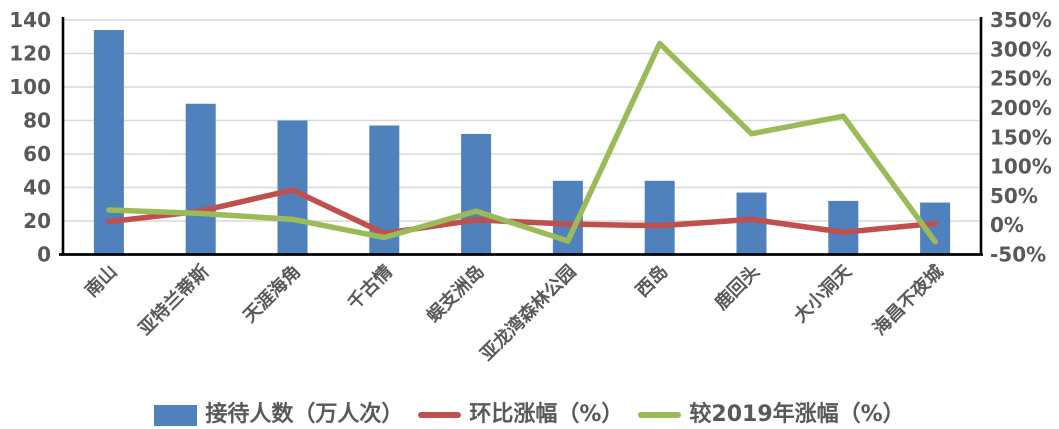  Describe the element at coordinates (651, 280) in the screenshot. I see `x-axis-label: 西岛` at that location.